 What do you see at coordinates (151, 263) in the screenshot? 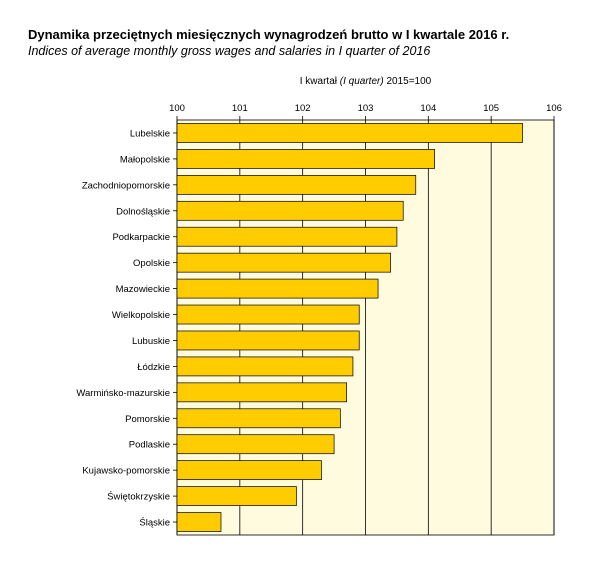
I see `category-label: Opolskie` at bounding box center [151, 263].